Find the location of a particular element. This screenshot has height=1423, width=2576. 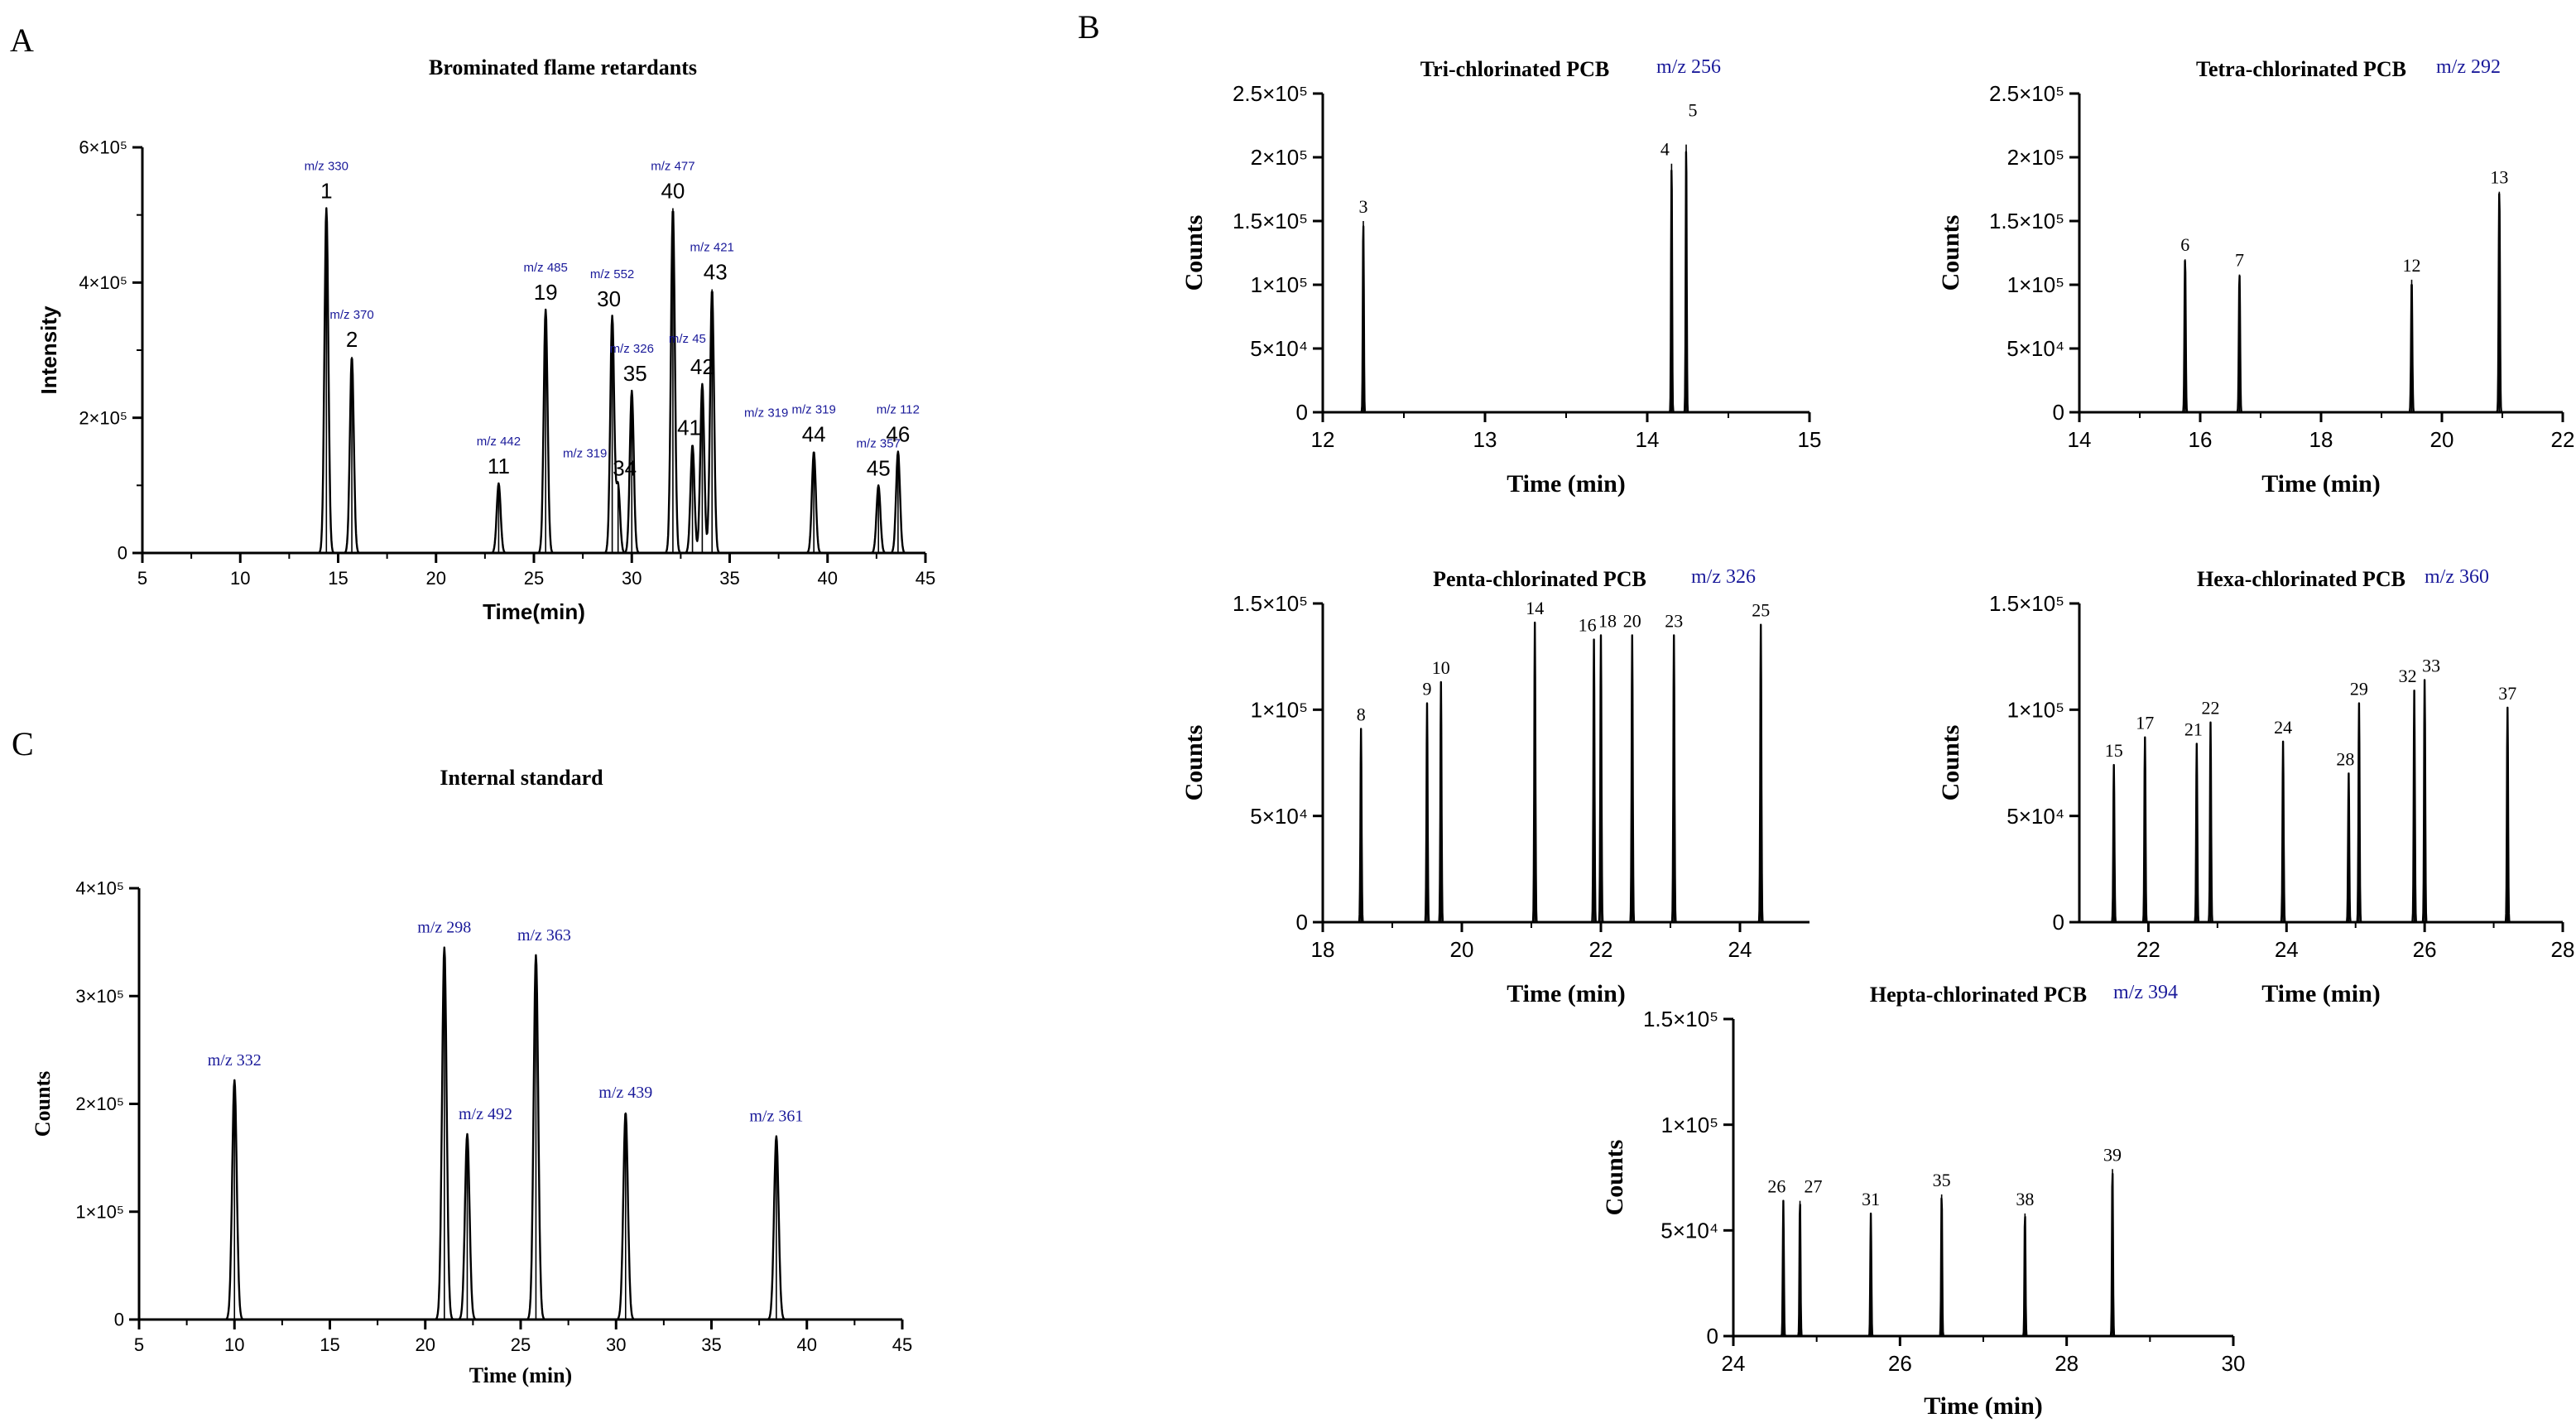

peak-label: 35 is located at coordinates (1942, 1180).